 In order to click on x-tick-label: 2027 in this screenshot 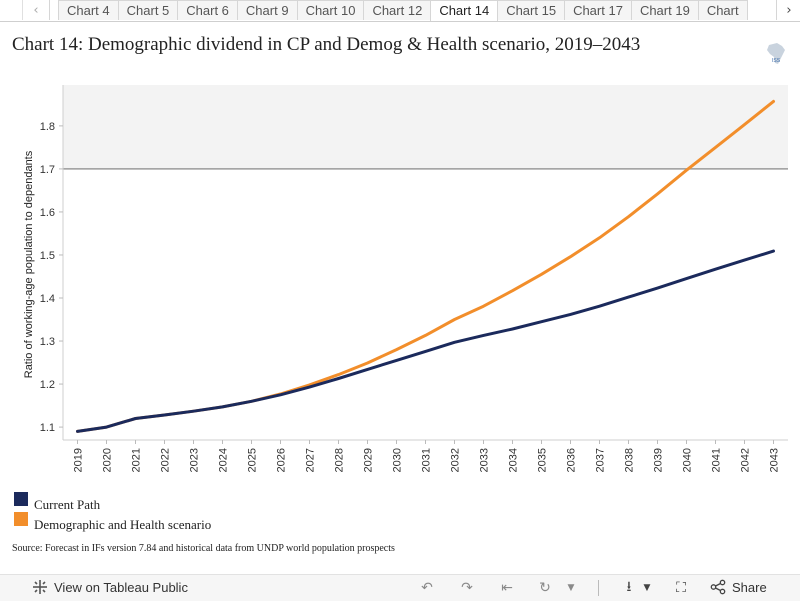, I will do `click(311, 460)`.